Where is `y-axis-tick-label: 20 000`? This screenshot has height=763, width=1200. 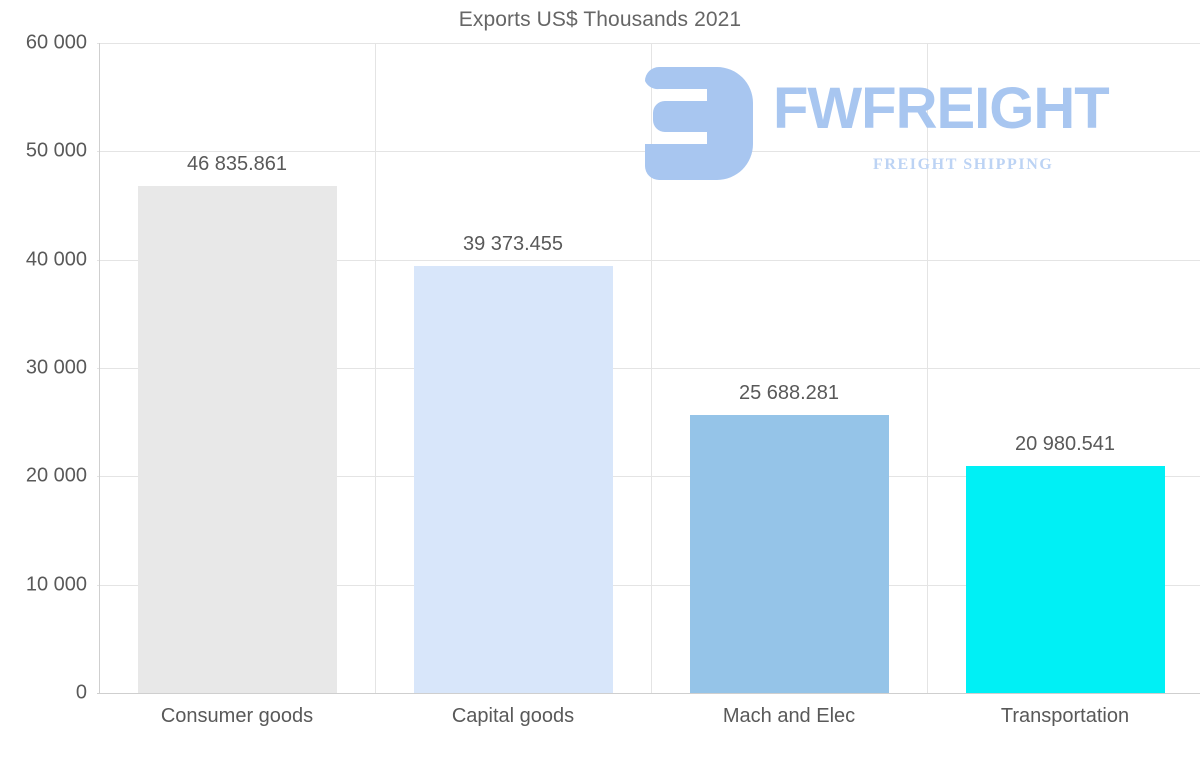 y-axis-tick-label: 20 000 is located at coordinates (56, 475).